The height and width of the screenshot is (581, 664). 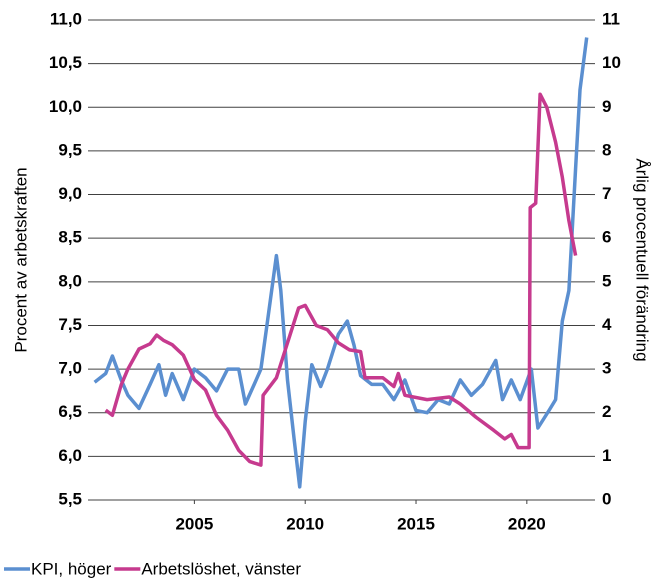 I want to click on legend-label: Arbetslöshet, vänster, so click(x=221, y=568).